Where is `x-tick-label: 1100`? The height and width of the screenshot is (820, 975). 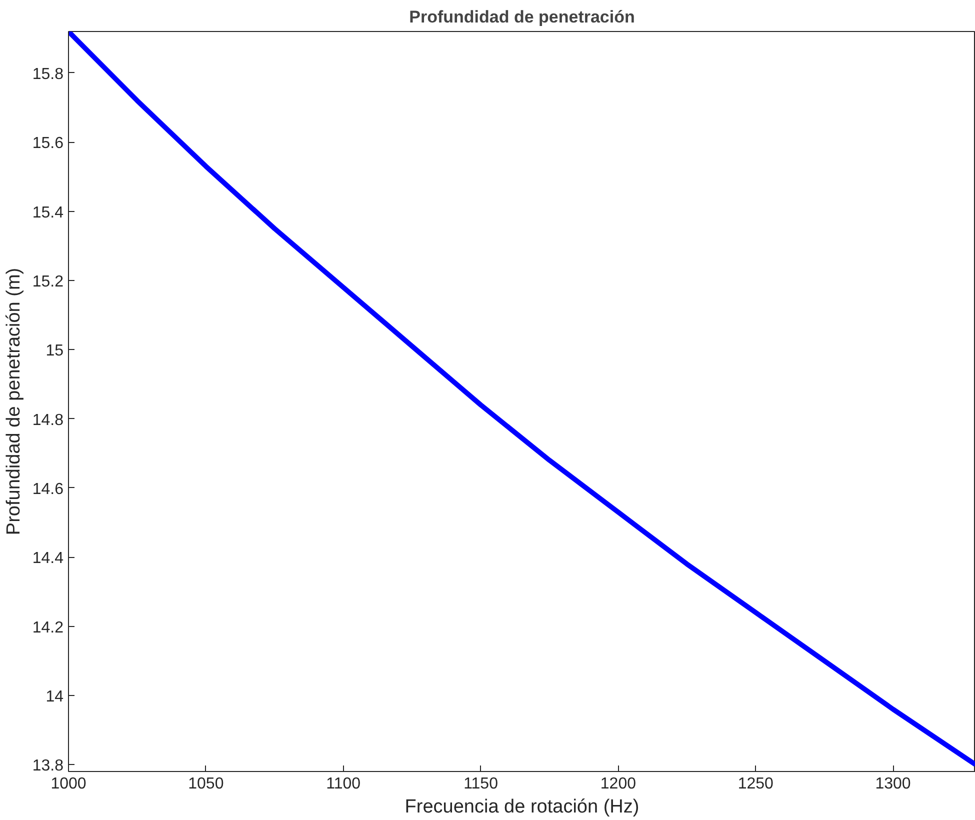 x-tick-label: 1100 is located at coordinates (343, 784).